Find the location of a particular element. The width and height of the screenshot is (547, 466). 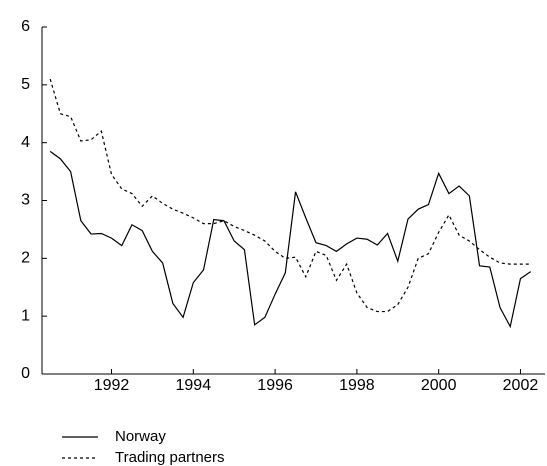

y-tick-label: 0 is located at coordinates (25, 373).